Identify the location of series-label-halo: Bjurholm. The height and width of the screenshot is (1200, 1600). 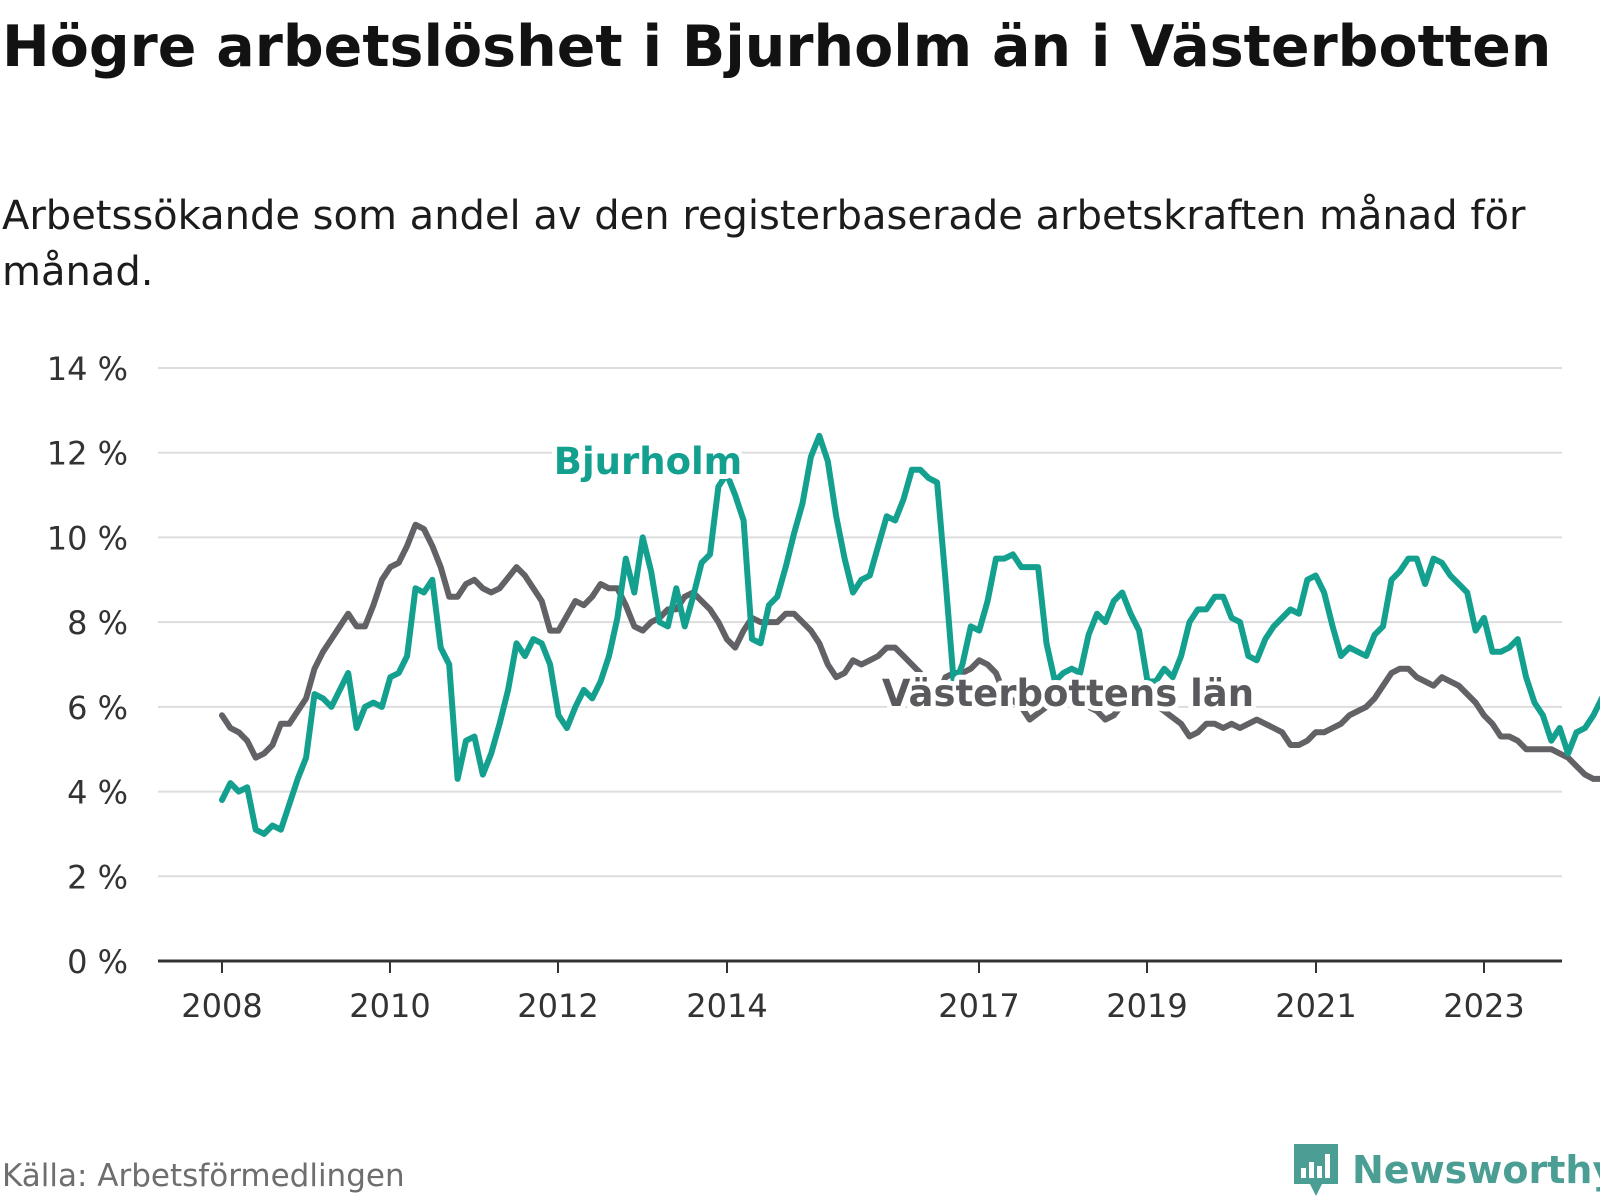
(648, 461).